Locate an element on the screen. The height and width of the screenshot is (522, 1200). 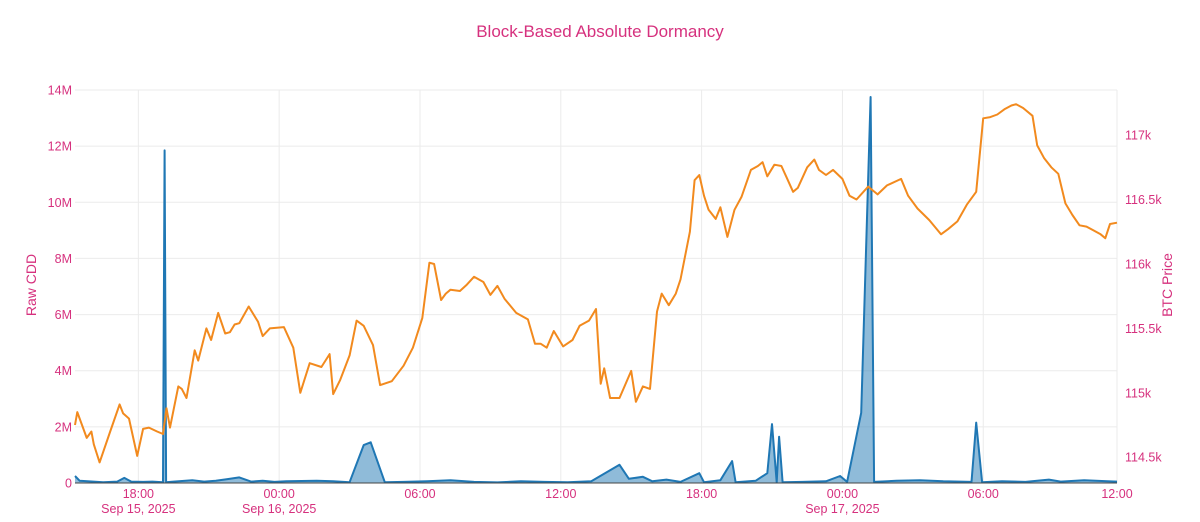
chart-title: Block-Based Absolute Dormancy is located at coordinates (600, 31).